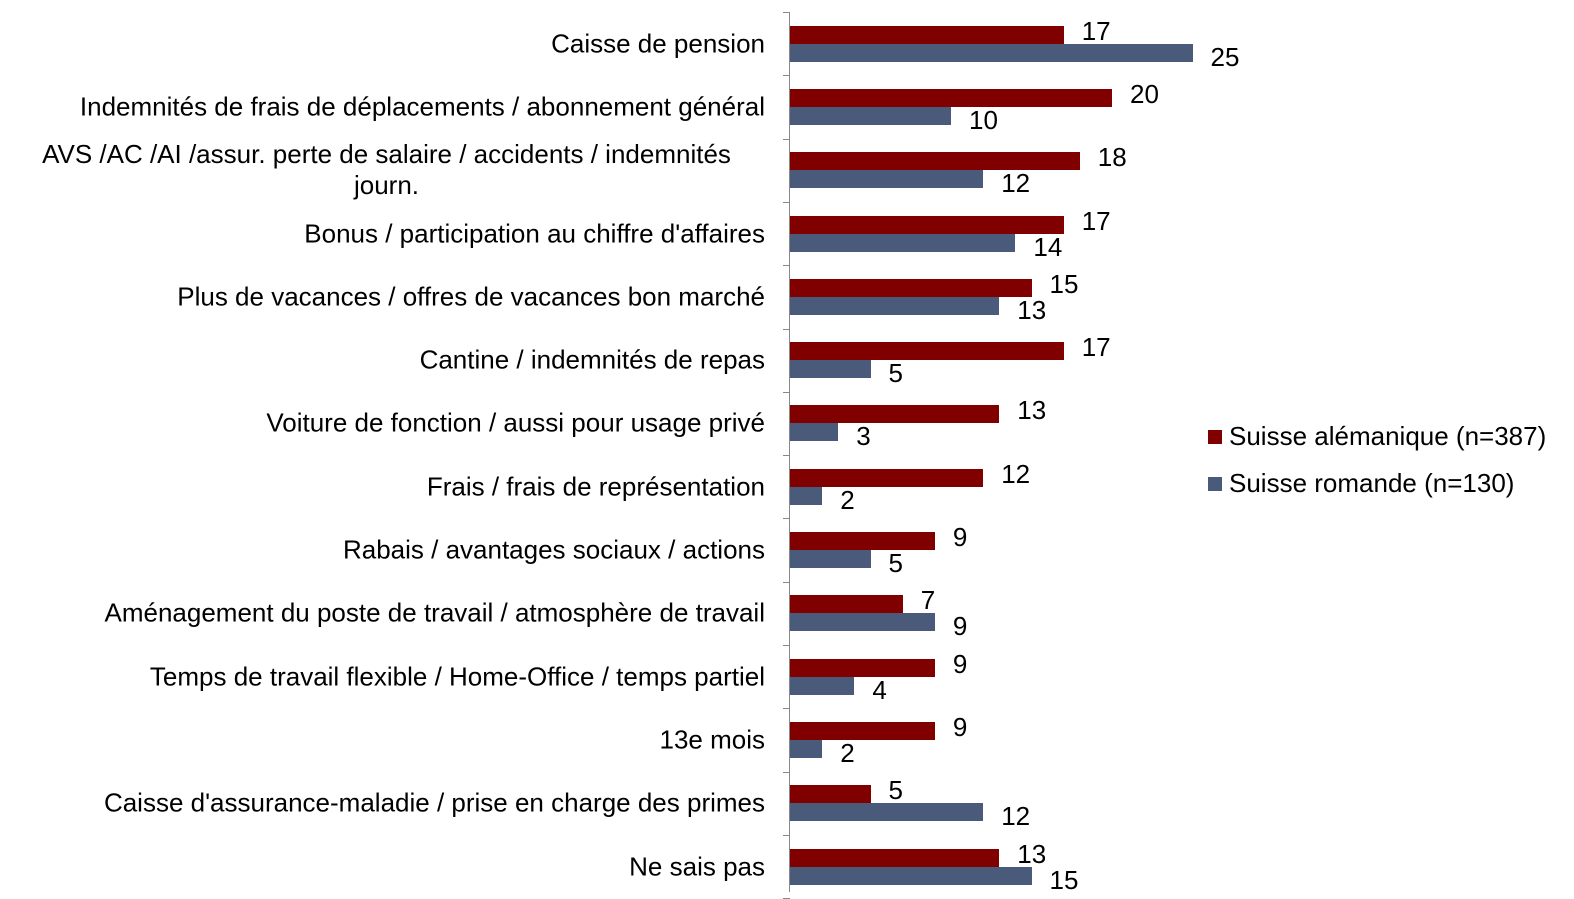 This screenshot has width=1574, height=899. Describe the element at coordinates (712, 739) in the screenshot. I see `category-text: 13e mois` at that location.